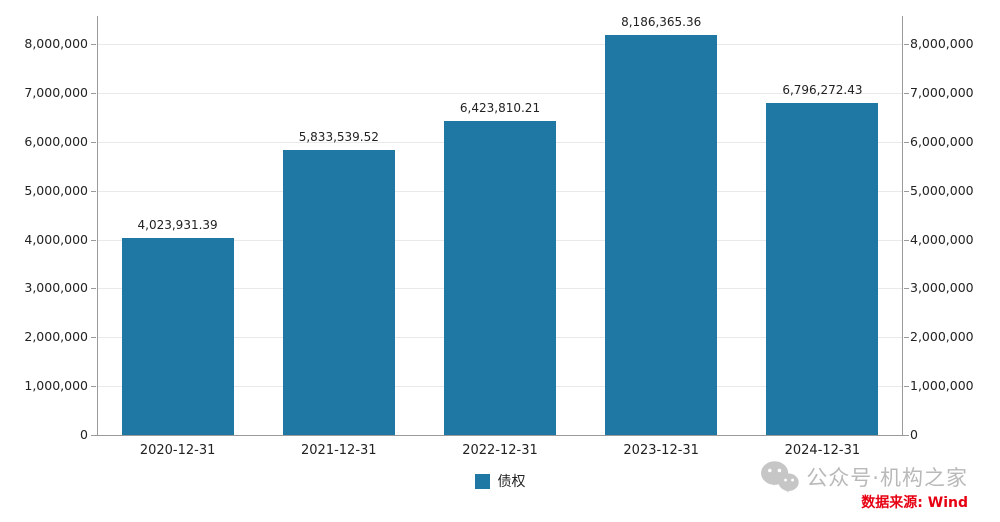 This screenshot has width=1000, height=522. I want to click on x-tick-label: 2020-12-31, so click(177, 450).